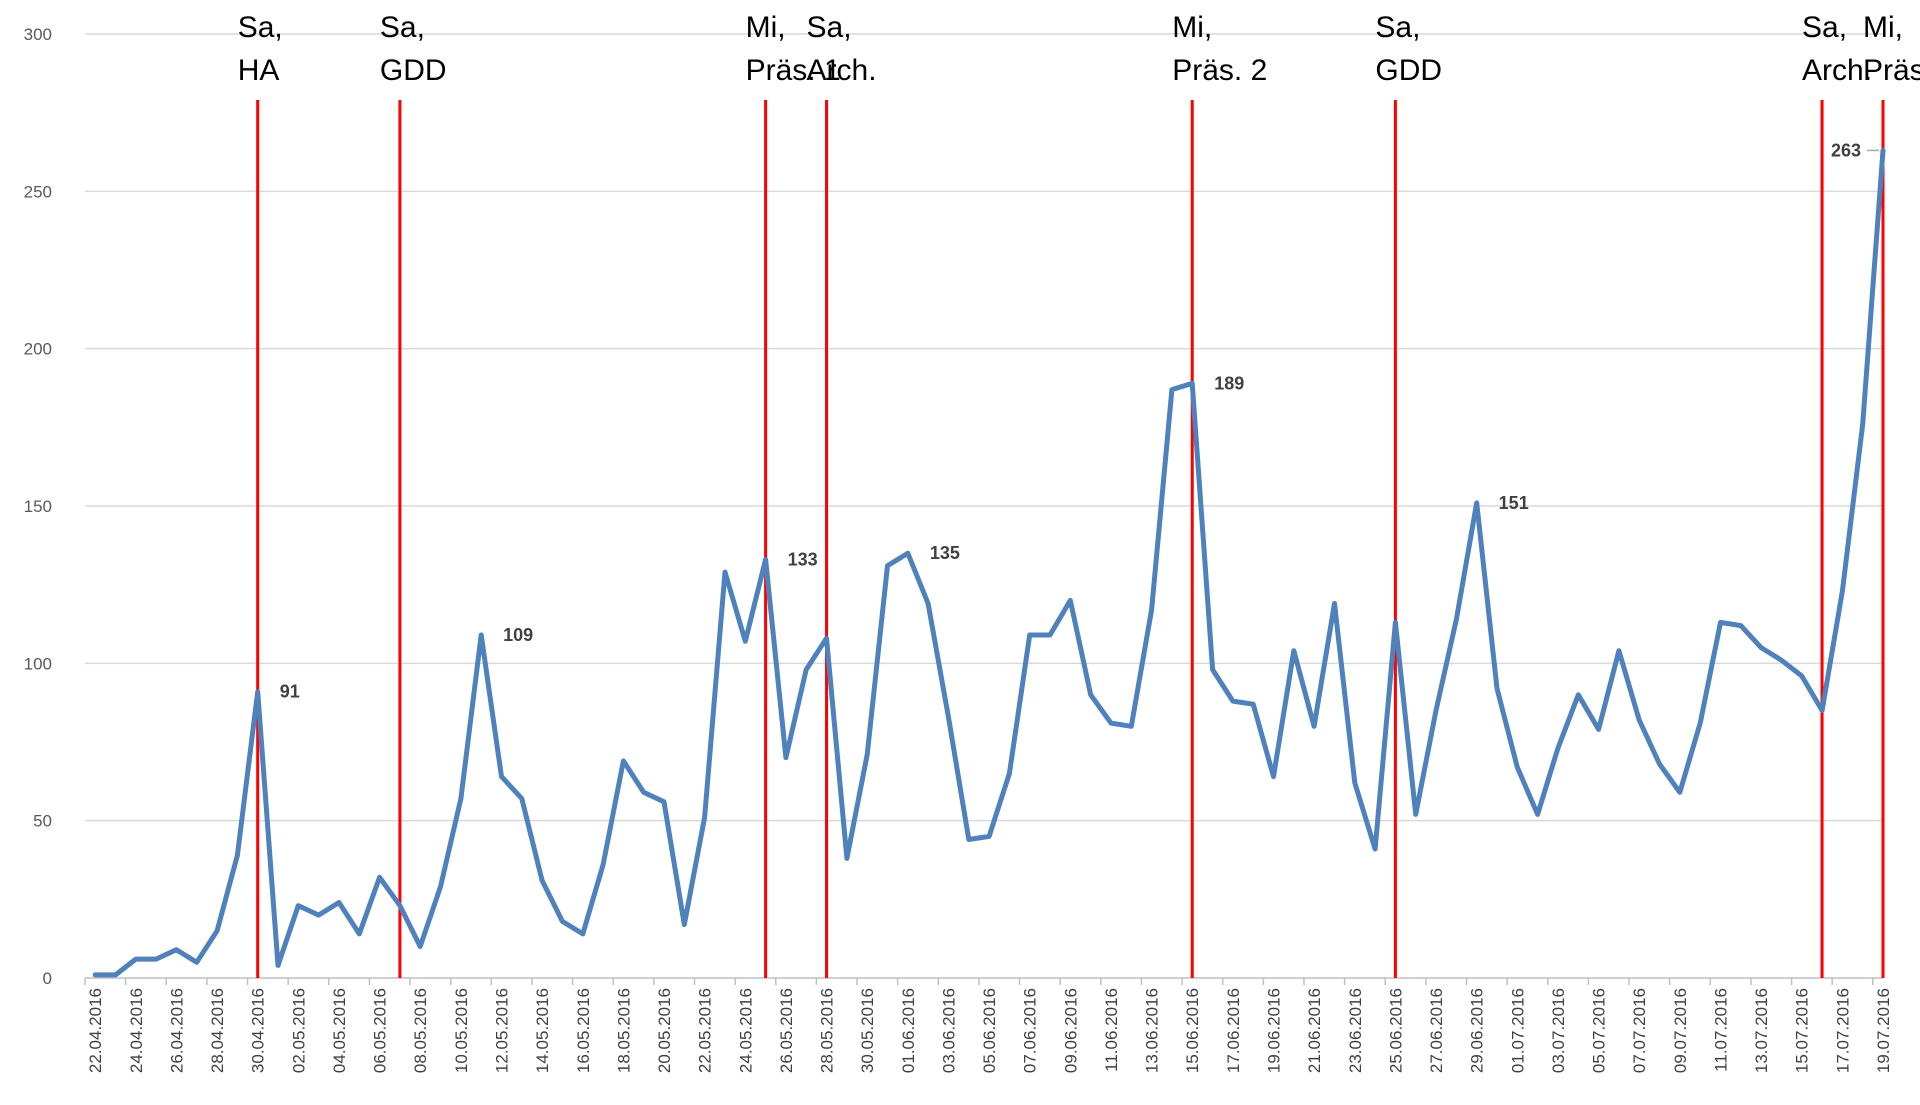  I want to click on x-tick-label: 20.05.2016, so click(664, 1030).